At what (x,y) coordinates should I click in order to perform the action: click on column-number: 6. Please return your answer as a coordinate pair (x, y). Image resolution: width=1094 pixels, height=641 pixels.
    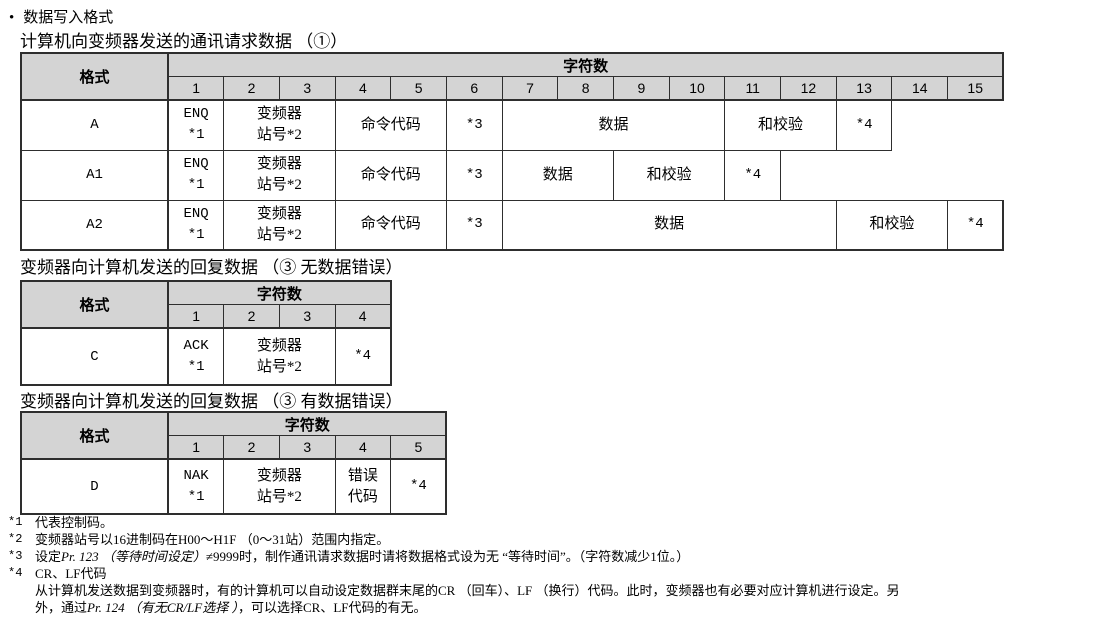
    Looking at the image, I should click on (474, 88).